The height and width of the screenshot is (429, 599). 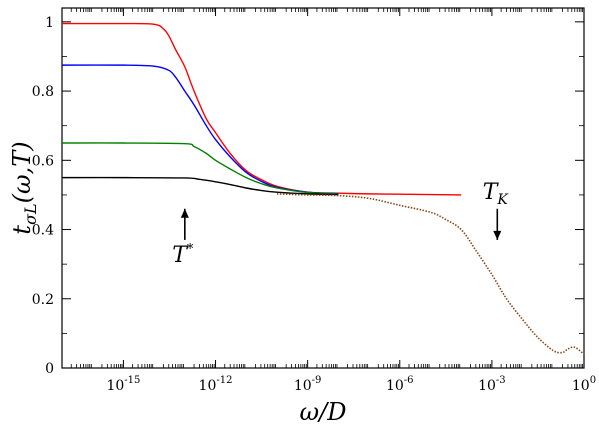 What do you see at coordinates (183, 255) in the screenshot?
I see `annotation-label-1: T*` at bounding box center [183, 255].